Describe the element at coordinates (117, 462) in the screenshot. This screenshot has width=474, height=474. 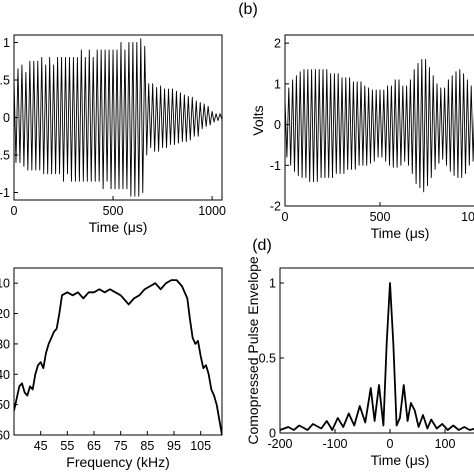
I see `x-axis-label: Frequency (kHz)` at that location.